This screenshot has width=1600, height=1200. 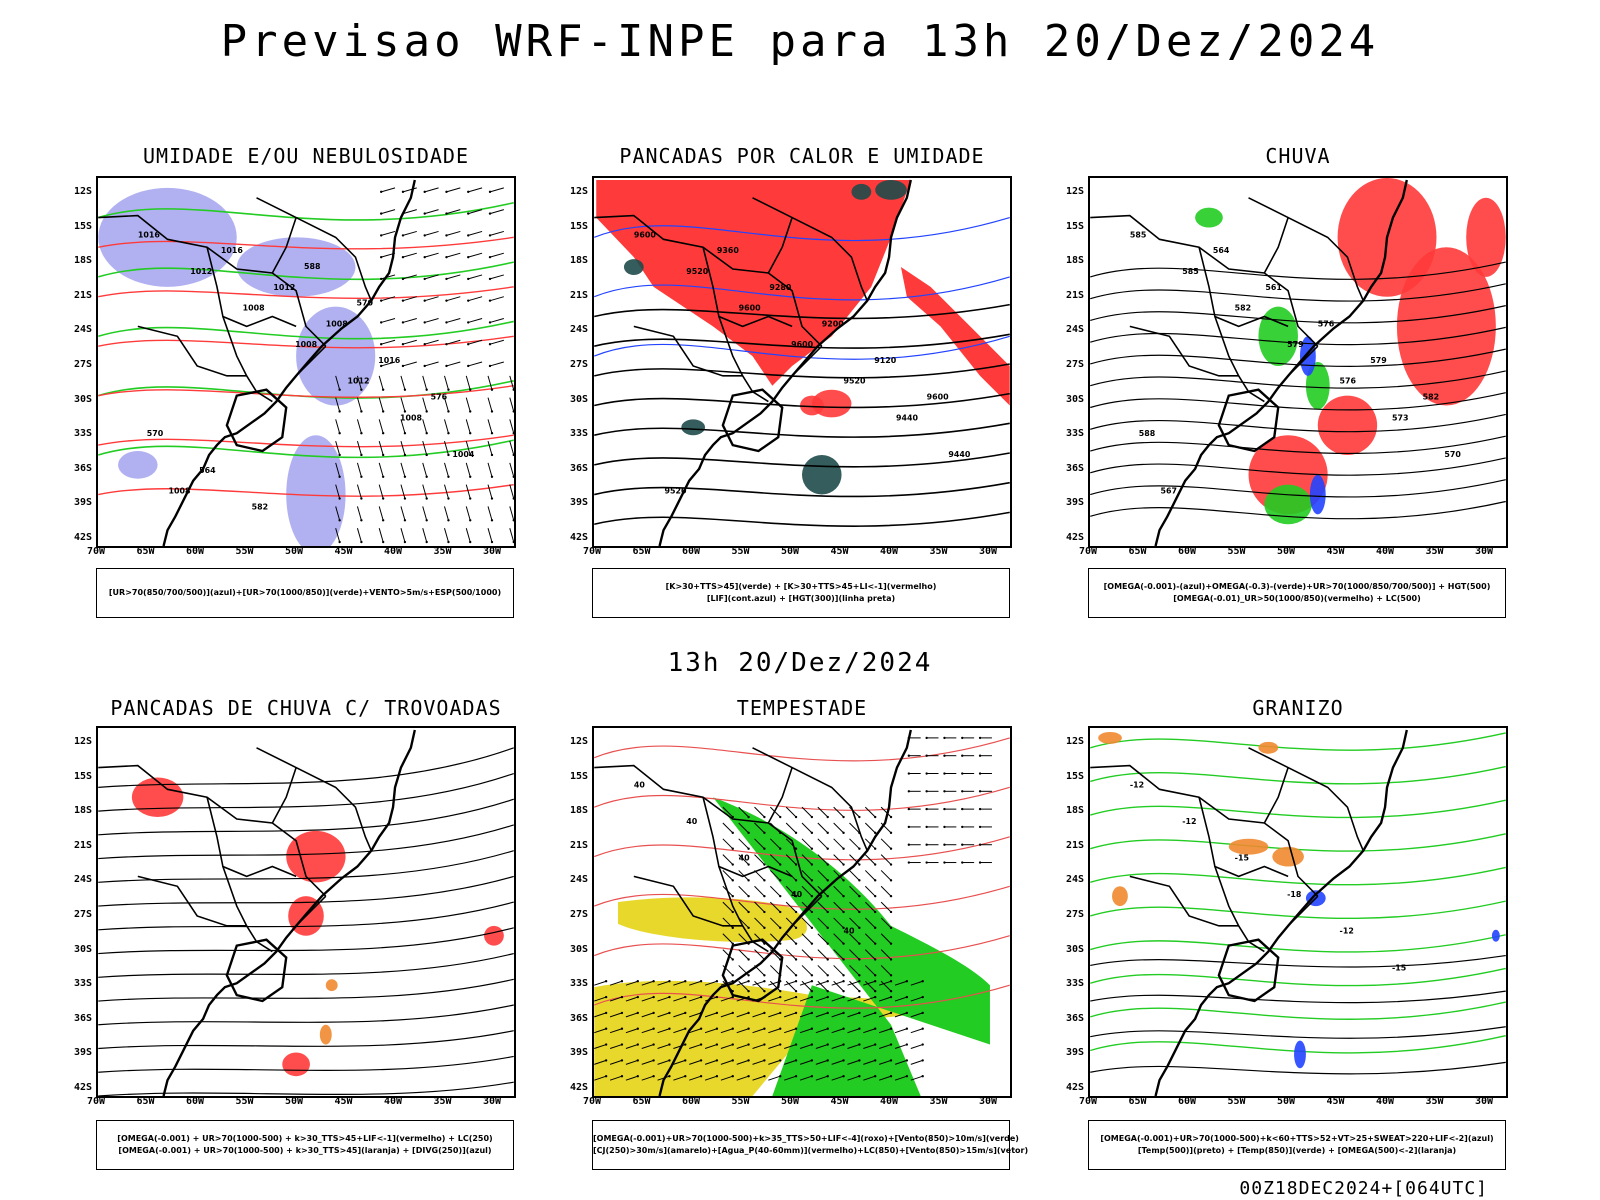 I want to click on temp-500-contour, so click(x=1298, y=1032).